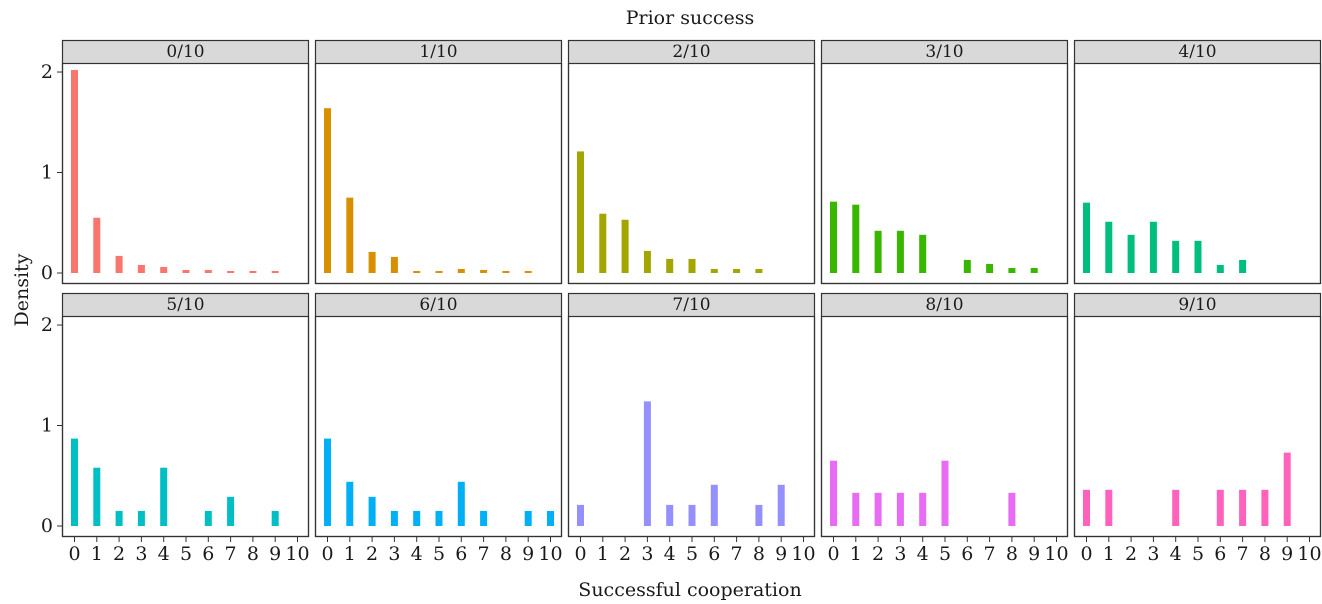 This screenshot has height=604, width=1322. What do you see at coordinates (185, 305) in the screenshot?
I see `strip-label: 5/10` at bounding box center [185, 305].